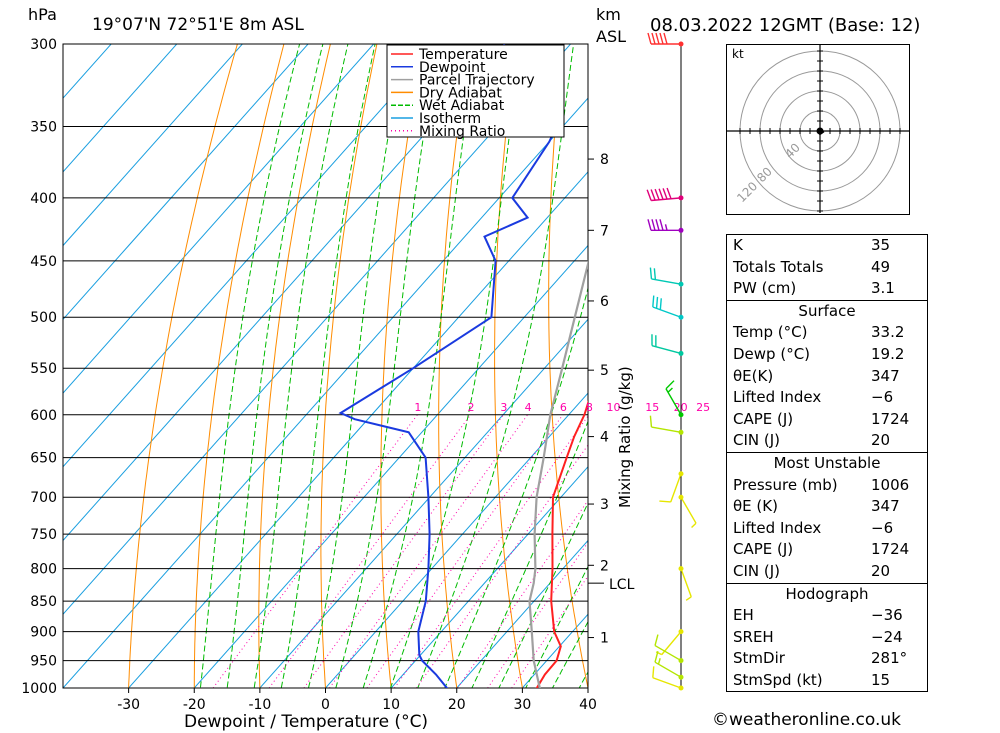  Describe the element at coordinates (43, 662) in the screenshot. I see `pressure-tick-label: 950` at that location.